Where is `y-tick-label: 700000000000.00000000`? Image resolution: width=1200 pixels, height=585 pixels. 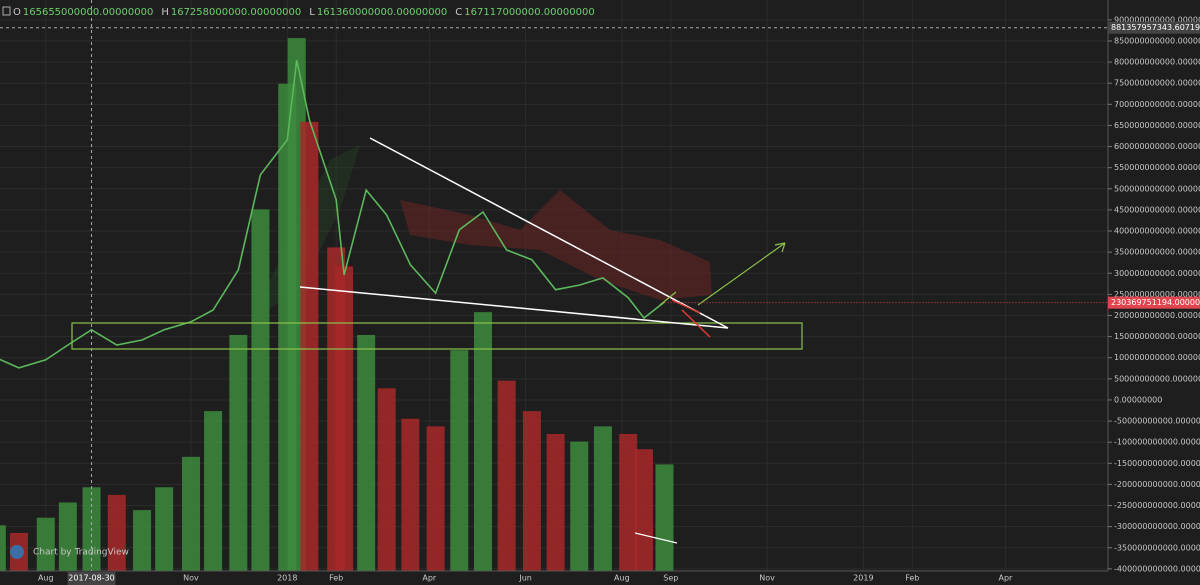 y-tick-label: 700000000000.00000000 is located at coordinates (1157, 104).